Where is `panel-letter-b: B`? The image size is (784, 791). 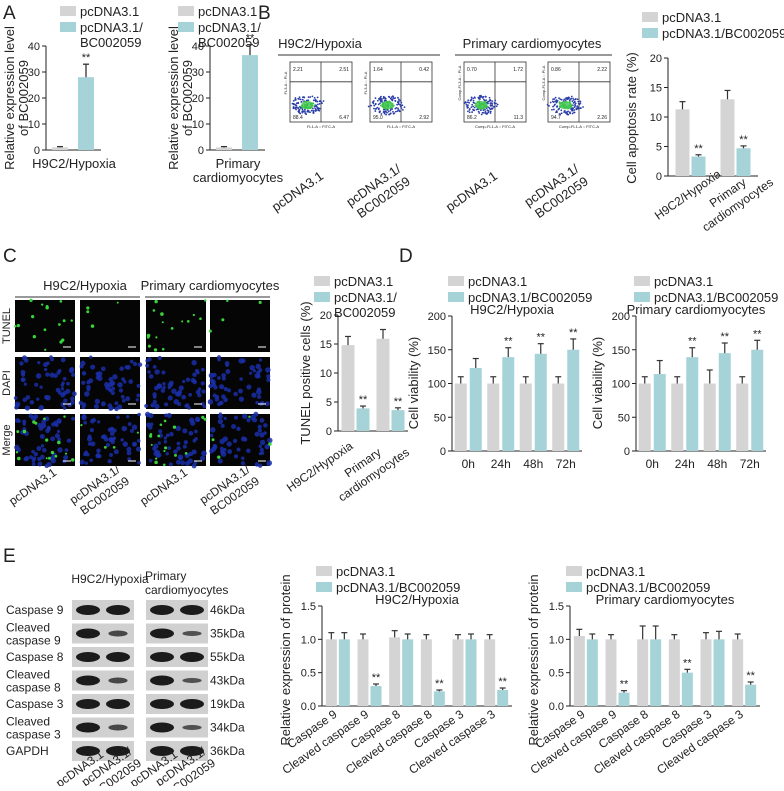 panel-letter-b: B is located at coordinates (264, 13).